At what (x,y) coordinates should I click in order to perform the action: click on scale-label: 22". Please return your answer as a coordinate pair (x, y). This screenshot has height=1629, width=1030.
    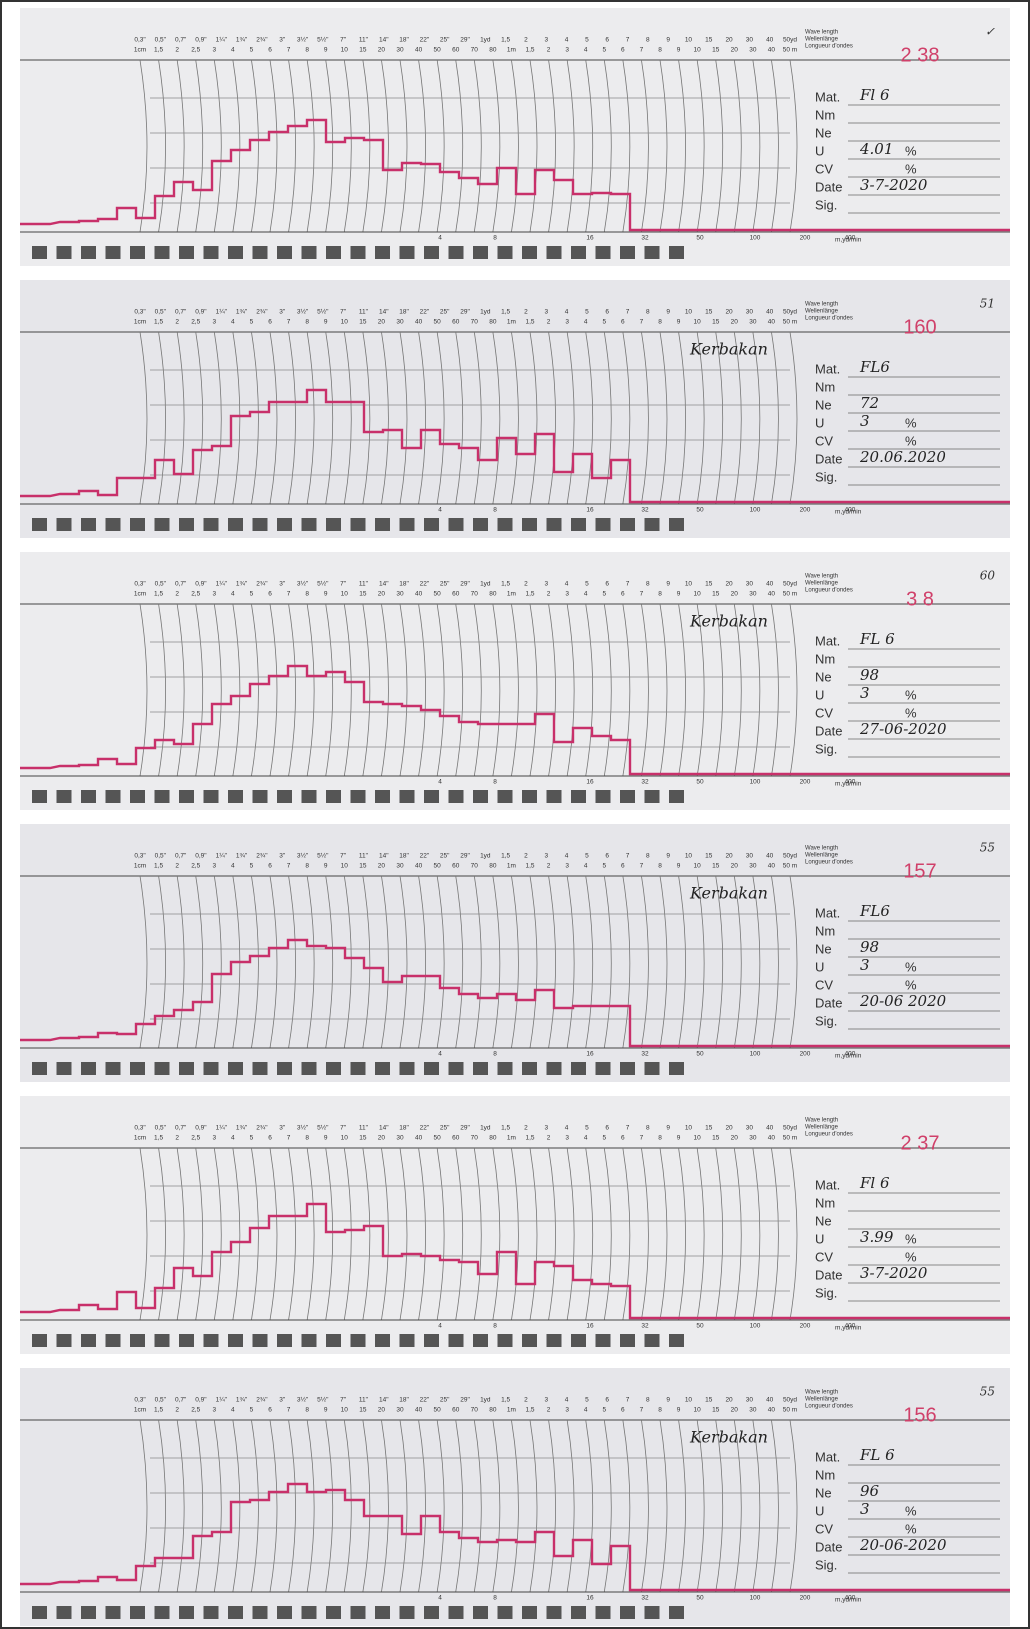
    Looking at the image, I should click on (425, 312).